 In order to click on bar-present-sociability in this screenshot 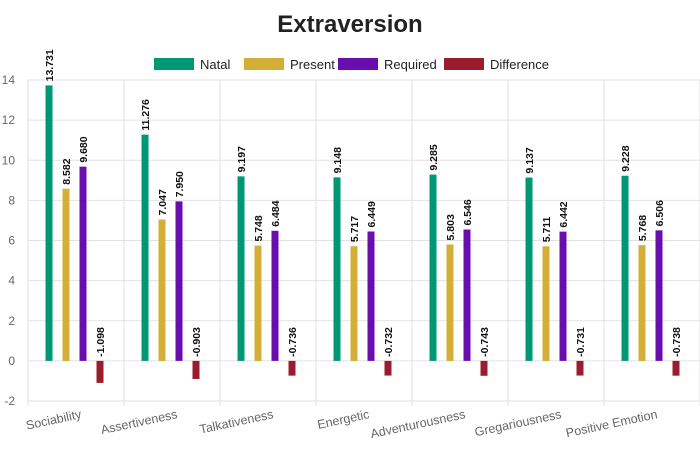, I will do `click(66, 274)`.